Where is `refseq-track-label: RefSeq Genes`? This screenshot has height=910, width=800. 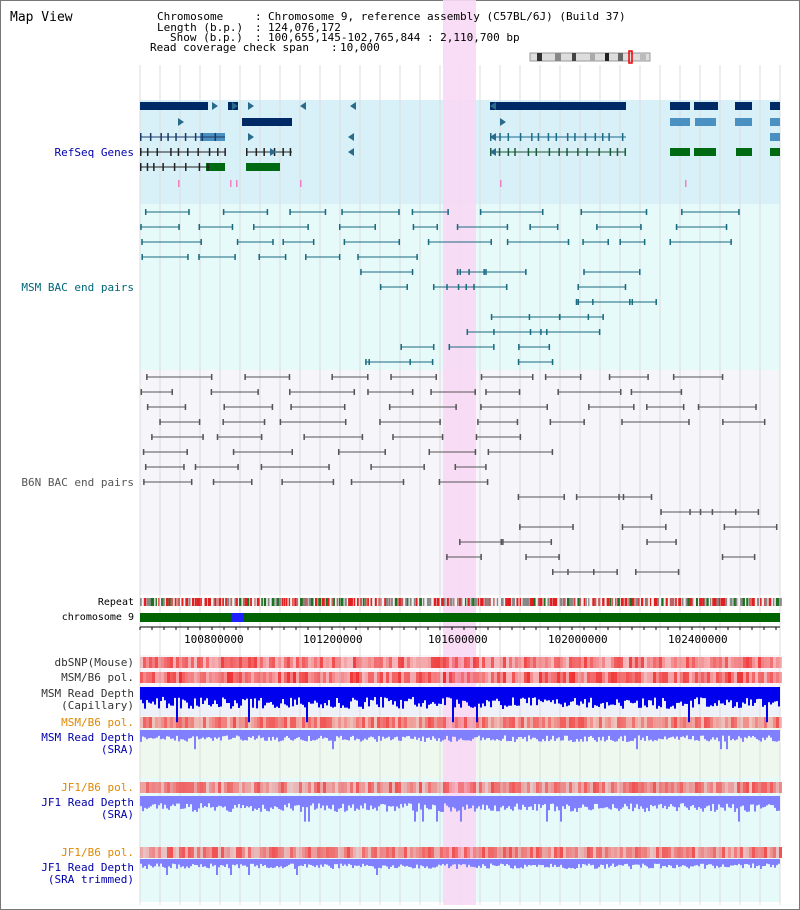 refseq-track-label: RefSeq Genes is located at coordinates (94, 152).